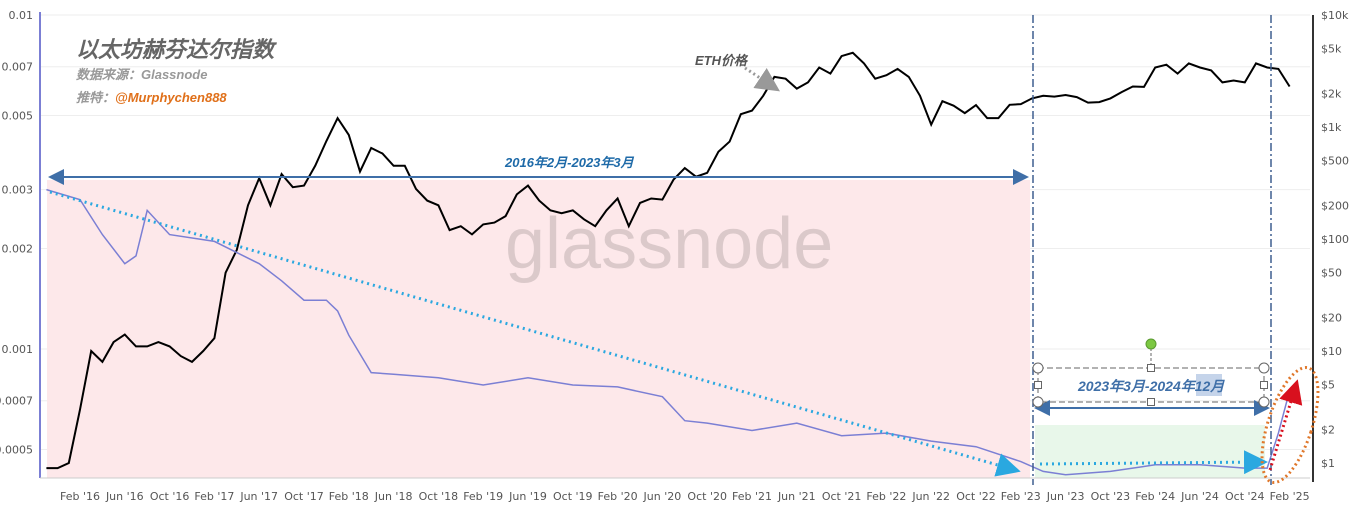  I want to click on right-tick-label: $1, so click(1328, 463).